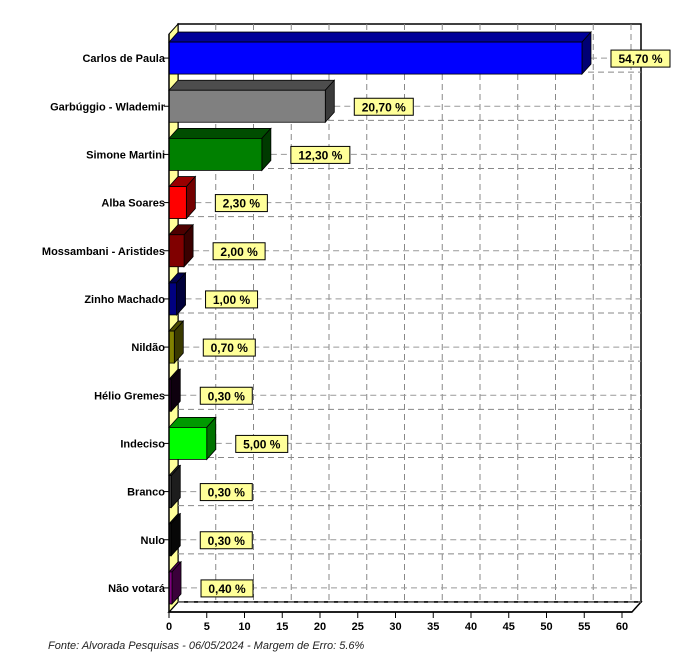  What do you see at coordinates (142, 444) in the screenshot?
I see `category-label: Indeciso` at bounding box center [142, 444].